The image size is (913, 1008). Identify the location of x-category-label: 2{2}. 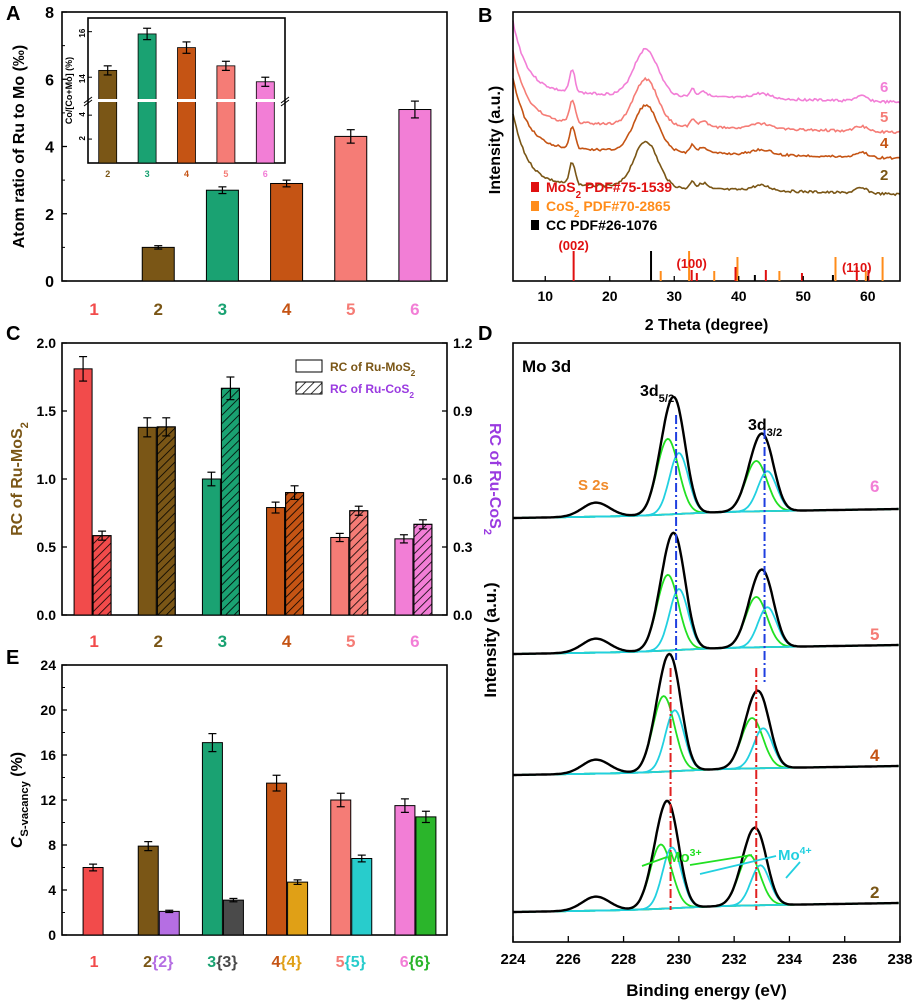
(158, 962).